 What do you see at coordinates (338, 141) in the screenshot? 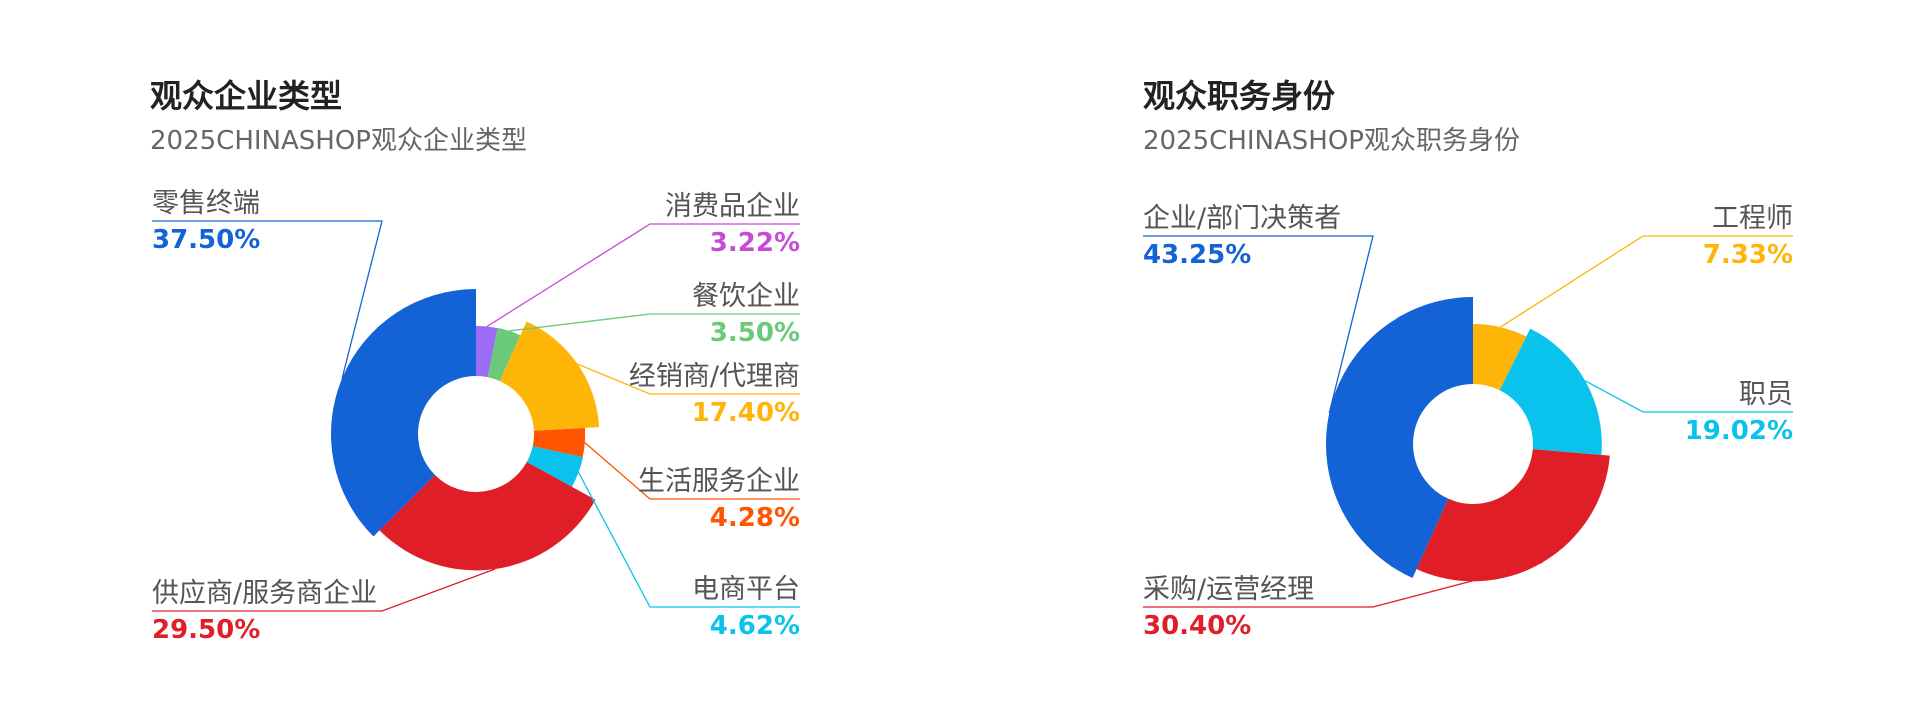
I see `chart-subtitle: 2025CHINASHOP观众企业类型` at bounding box center [338, 141].